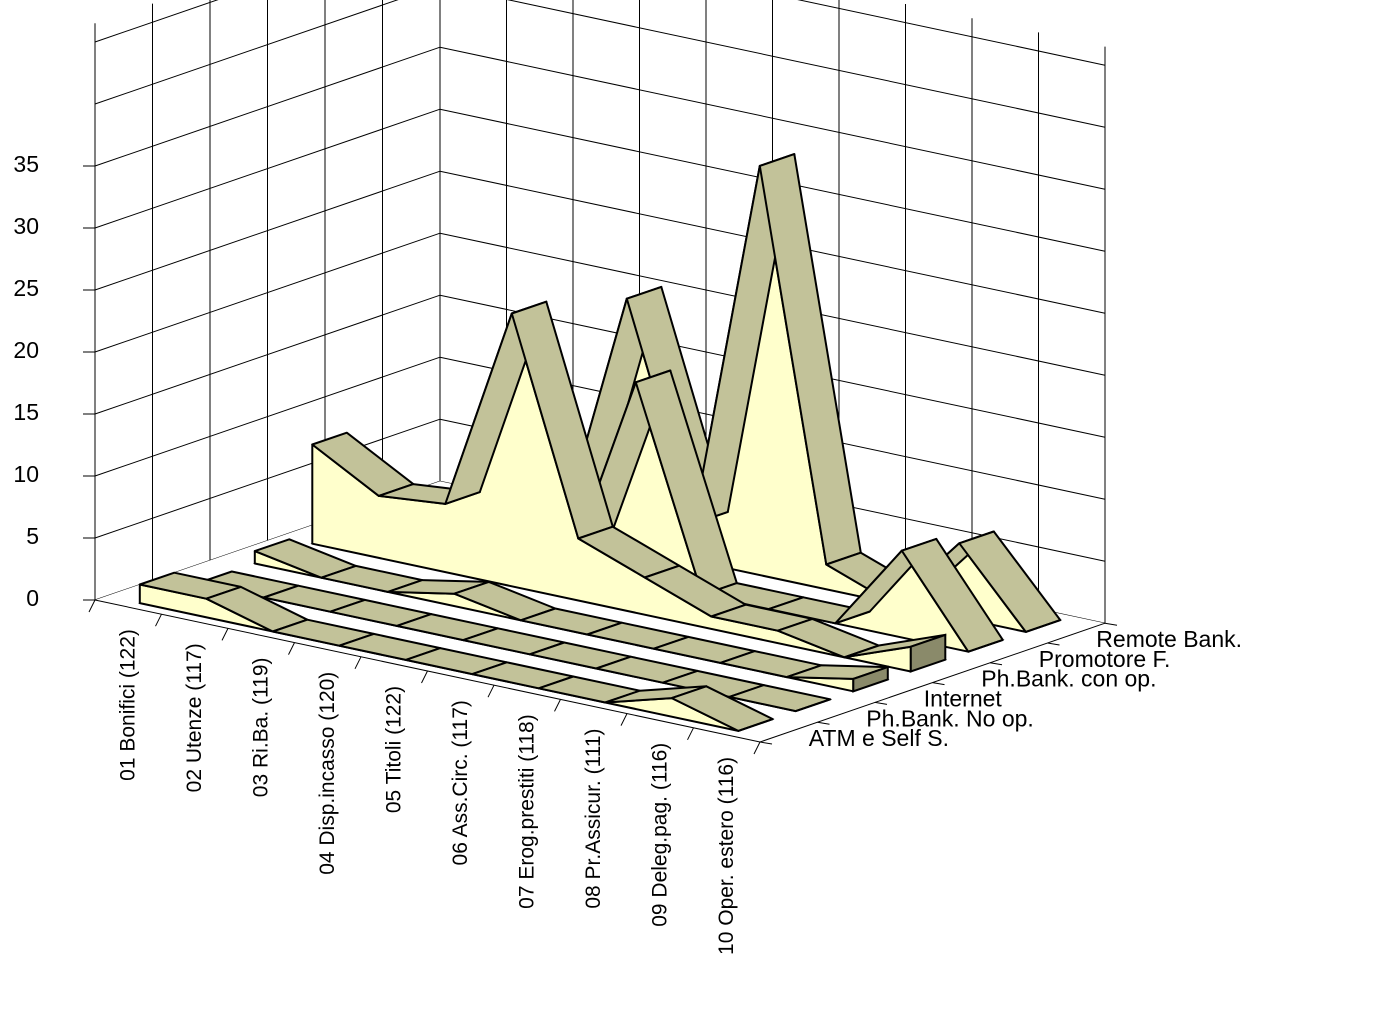 The height and width of the screenshot is (1023, 1377). I want to click on y-tick-label: 35, so click(26, 164).